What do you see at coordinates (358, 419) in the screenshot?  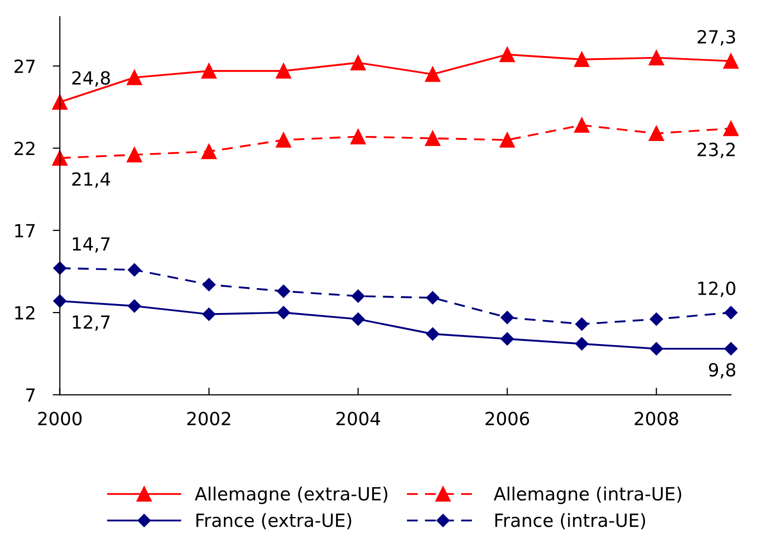 I see `x-tick-label: 2004` at bounding box center [358, 419].